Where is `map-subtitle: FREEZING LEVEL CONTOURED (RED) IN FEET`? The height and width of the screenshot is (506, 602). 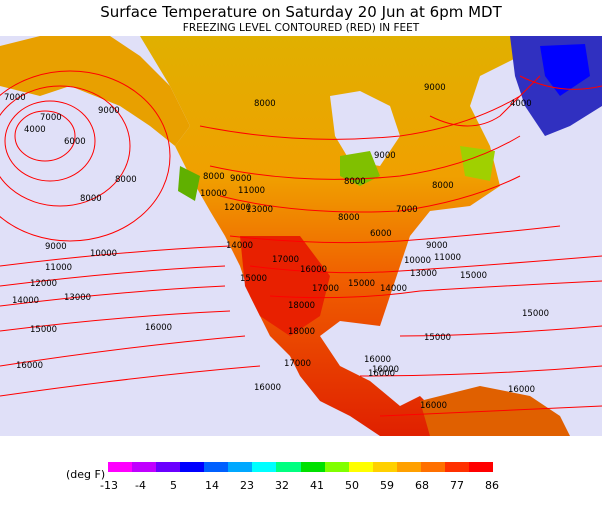
map-subtitle: FREEZING LEVEL CONTOURED (RED) IN FEET is located at coordinates (301, 28).